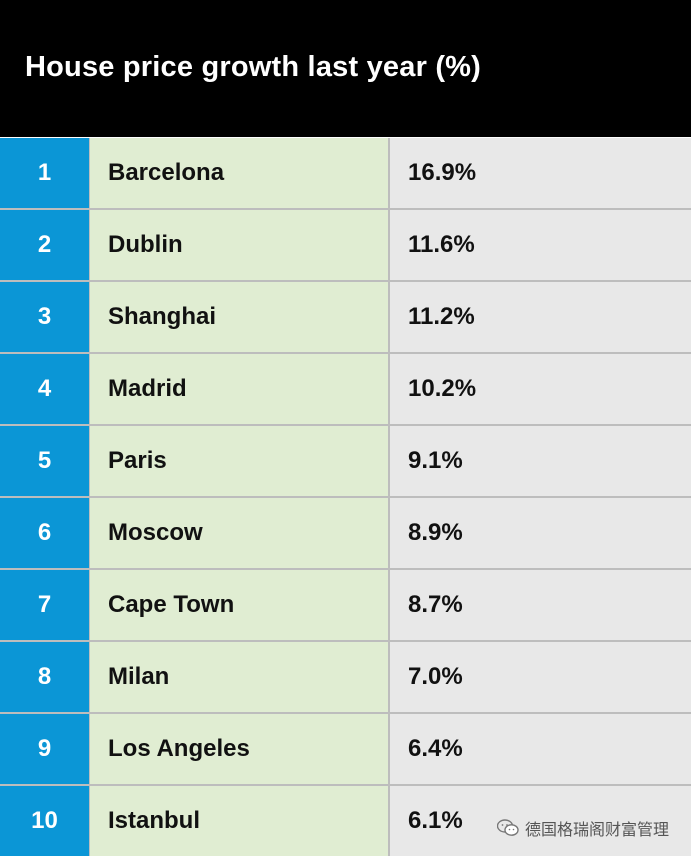 The height and width of the screenshot is (856, 691). I want to click on growth-value-cell: 9.1%, so click(540, 461).